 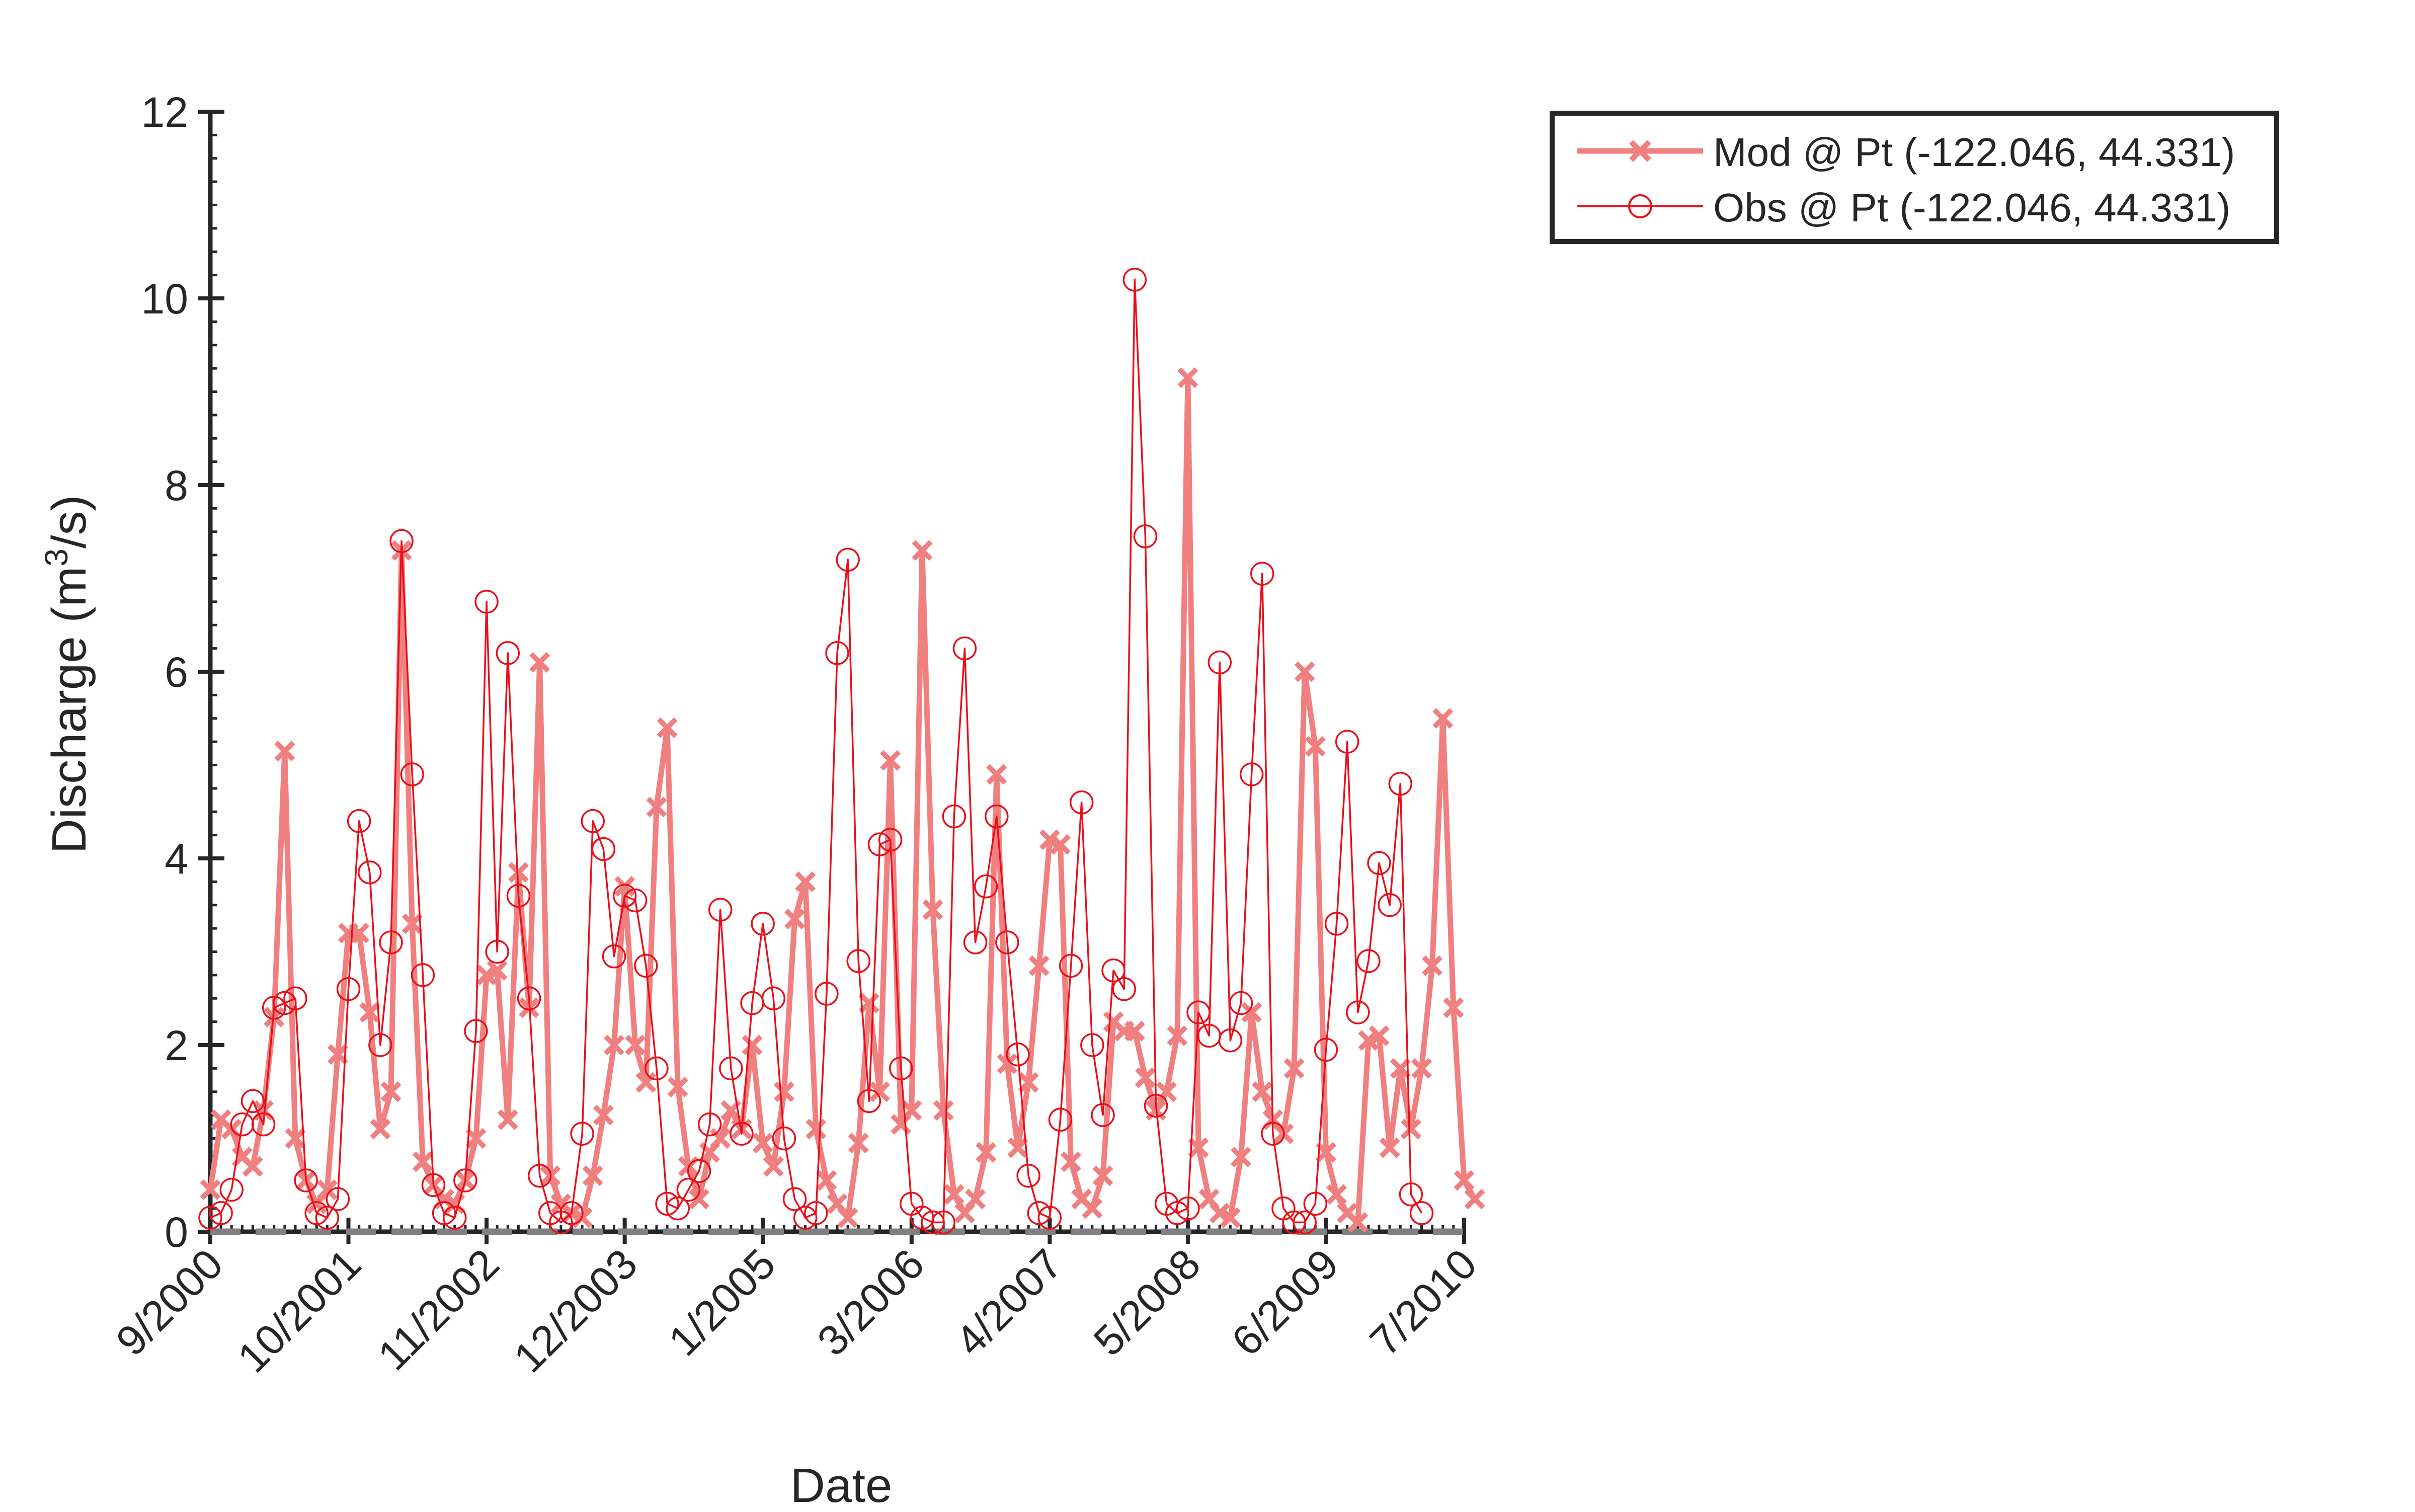 What do you see at coordinates (1906, 152) in the screenshot?
I see `legend-entry-mod: Mod @ Pt (-122.046, 44.331)` at bounding box center [1906, 152].